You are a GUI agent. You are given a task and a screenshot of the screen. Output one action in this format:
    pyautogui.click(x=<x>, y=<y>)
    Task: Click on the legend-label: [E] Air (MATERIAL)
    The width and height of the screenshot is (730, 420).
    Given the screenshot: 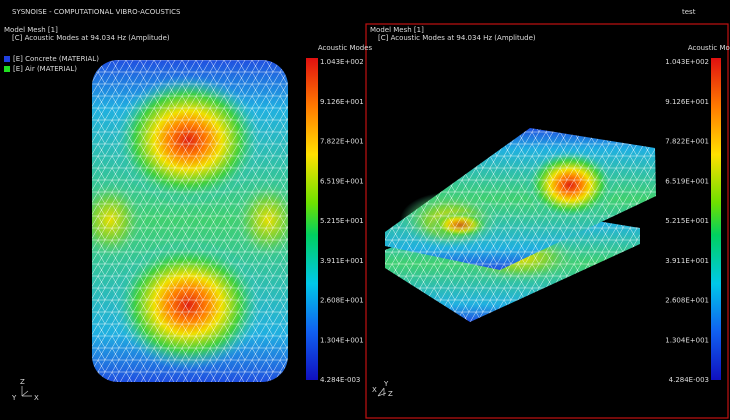 What is the action you would take?
    pyautogui.click(x=45, y=69)
    